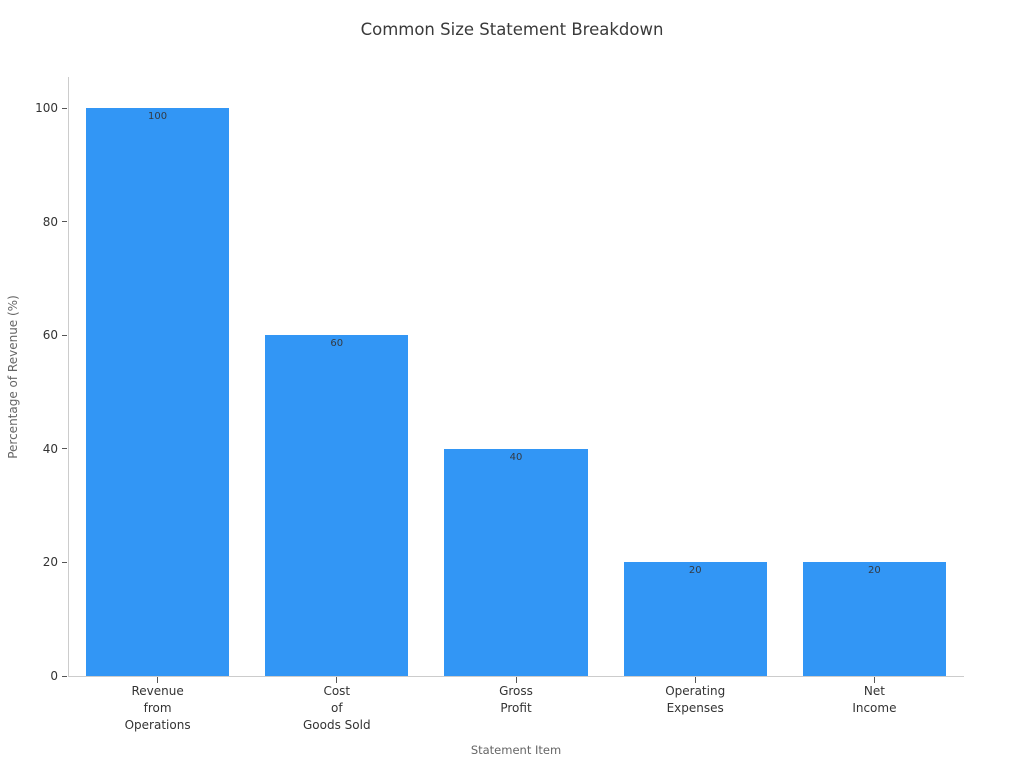 The height and width of the screenshot is (768, 1024). Describe the element at coordinates (68, 376) in the screenshot. I see `y-axis-line` at that location.